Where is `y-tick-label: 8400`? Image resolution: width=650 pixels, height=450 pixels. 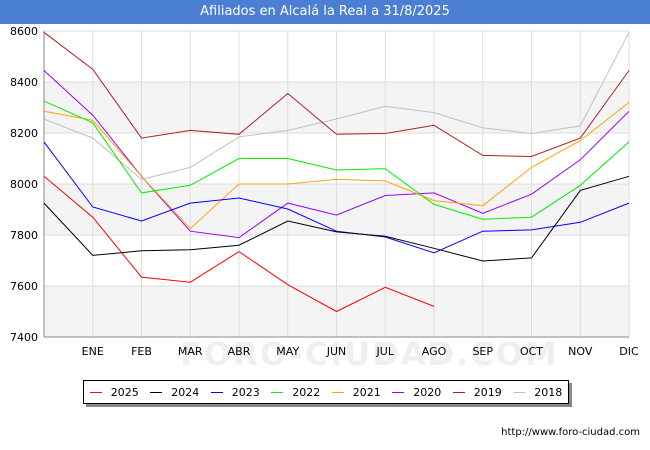
y-tick-label: 8400 is located at coordinates (24, 82).